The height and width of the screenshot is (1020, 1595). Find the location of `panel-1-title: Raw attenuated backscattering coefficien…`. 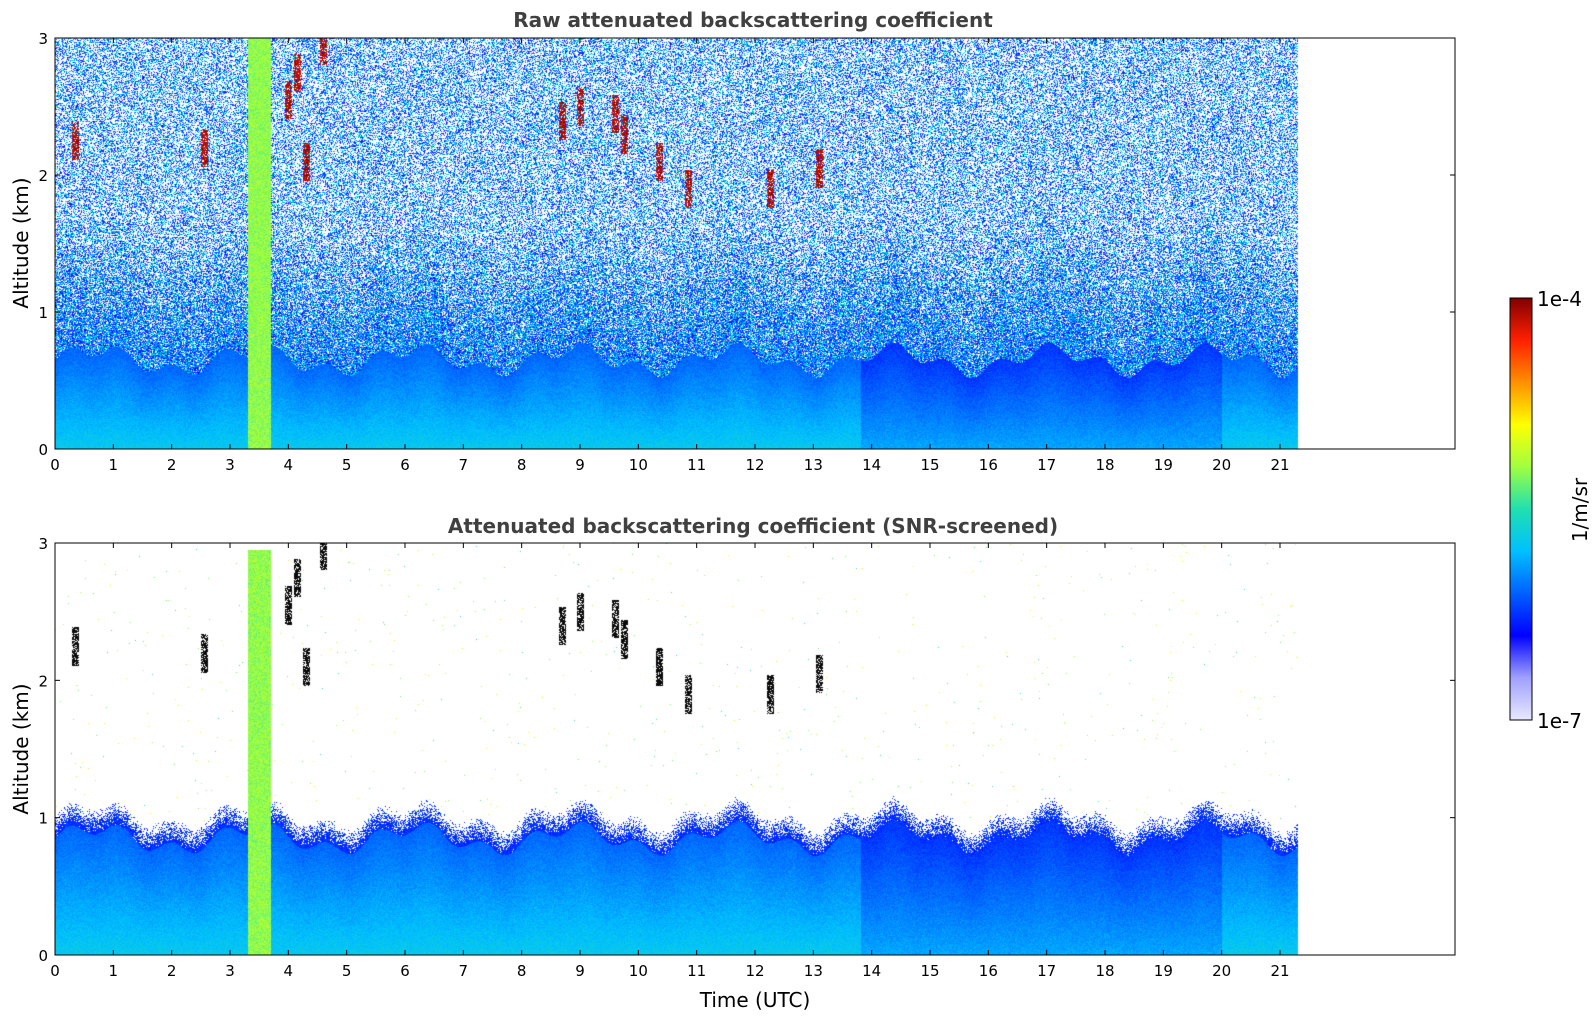

panel-1-title: Raw attenuated backscattering coefficien… is located at coordinates (753, 20).